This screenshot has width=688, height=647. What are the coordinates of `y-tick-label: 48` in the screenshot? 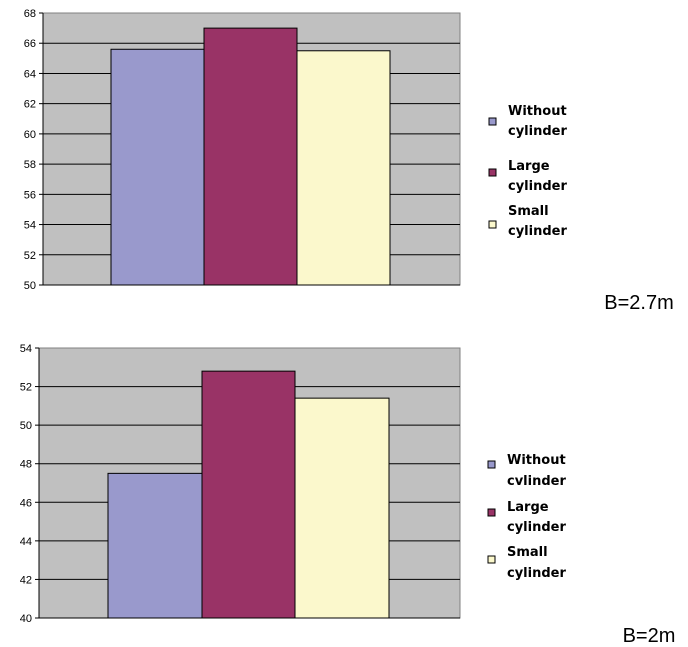 It's located at (26, 465).